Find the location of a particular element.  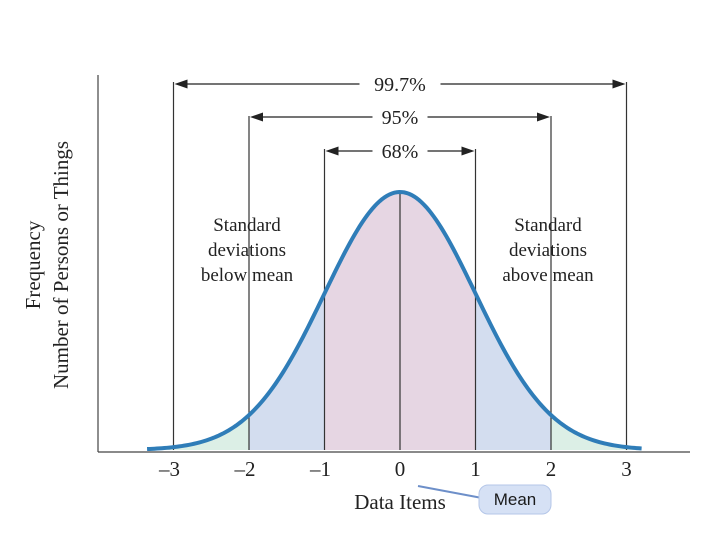

interval-label: 68% is located at coordinates (400, 152).